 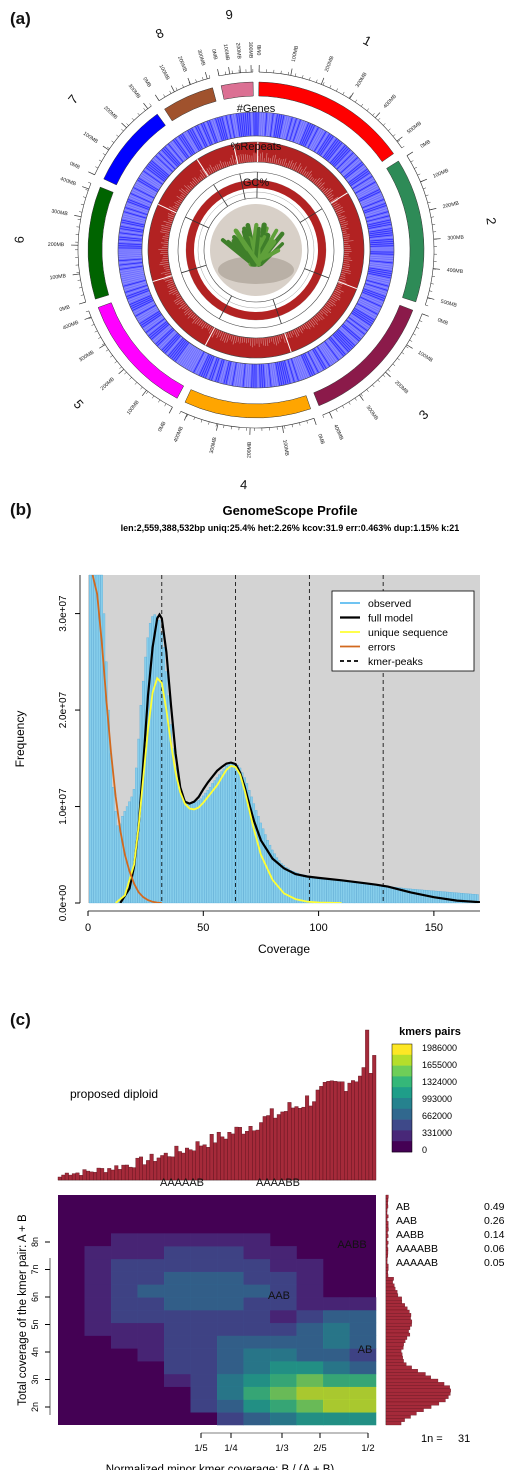 I want to click on colorbar-segment, so click(x=402, y=1104).